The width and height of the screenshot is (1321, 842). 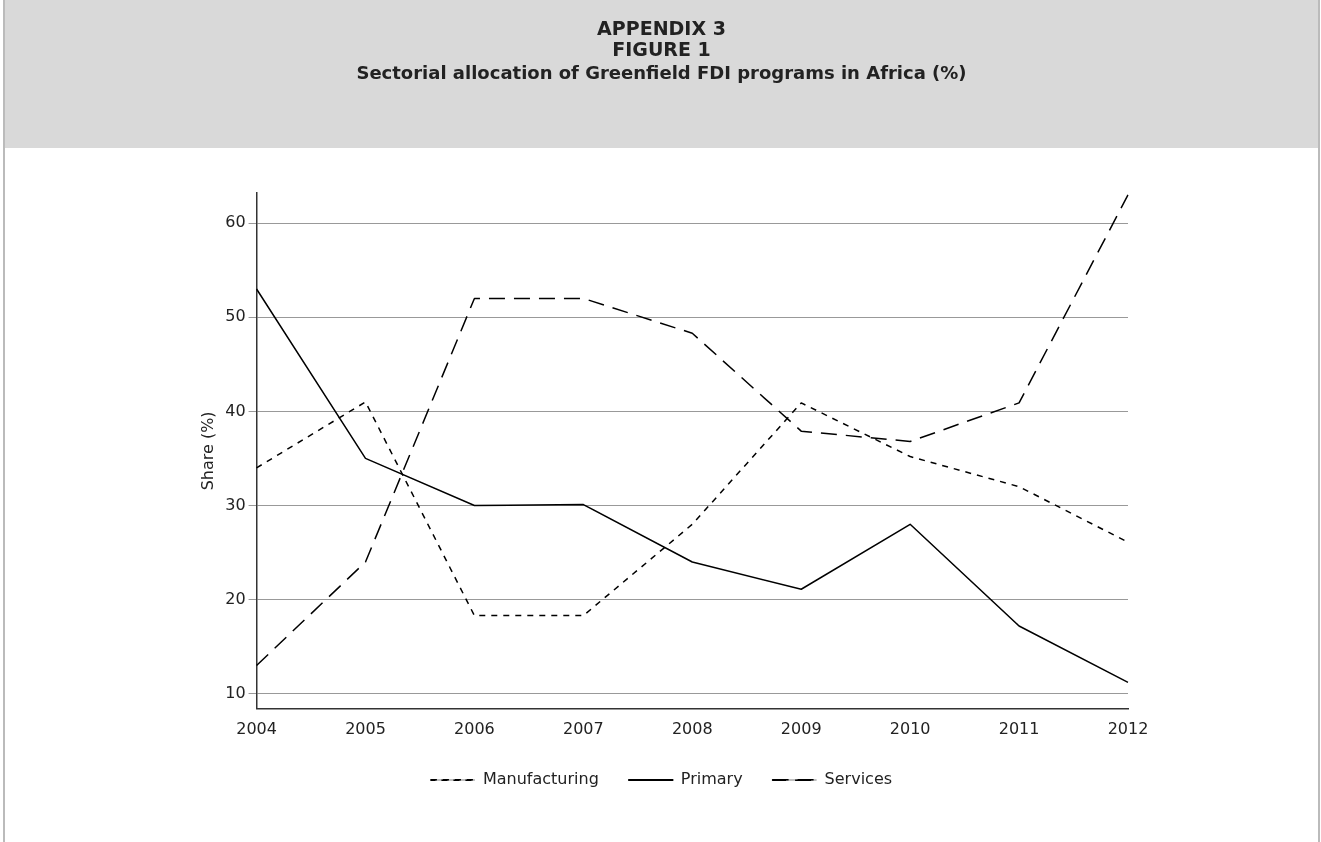 What do you see at coordinates (365, 728) in the screenshot?
I see `x-tick-label: 2005` at bounding box center [365, 728].